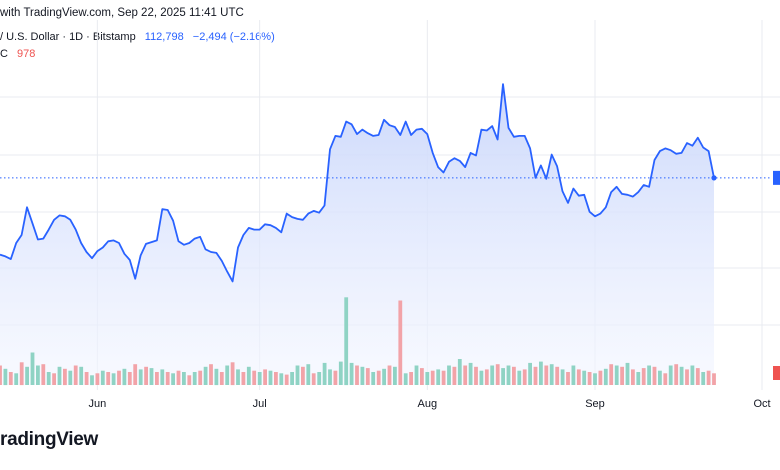 Image resolution: width=780 pixels, height=470 pixels. What do you see at coordinates (97, 404) in the screenshot?
I see `x-tick-label: Jun` at bounding box center [97, 404].